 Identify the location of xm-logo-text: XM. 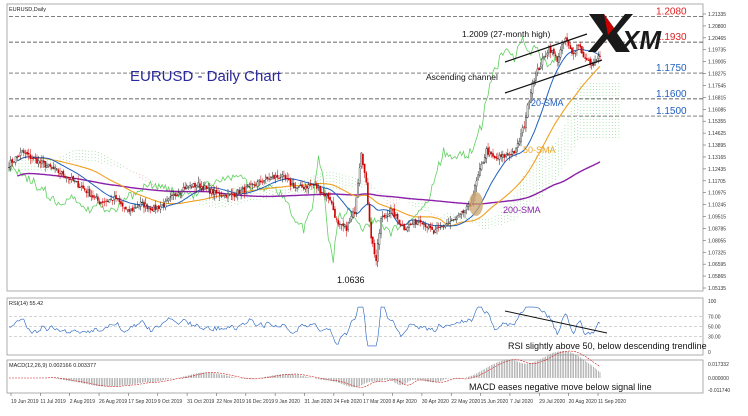
(641, 40).